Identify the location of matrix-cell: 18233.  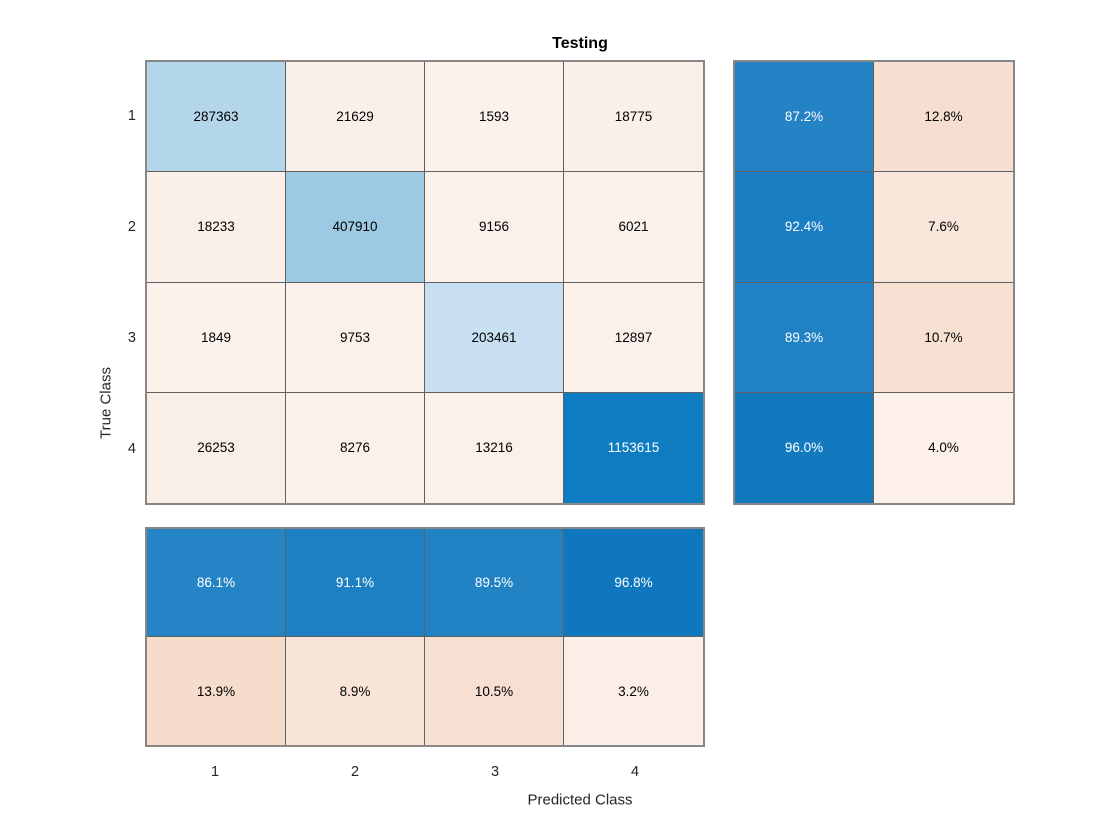
(216, 227).